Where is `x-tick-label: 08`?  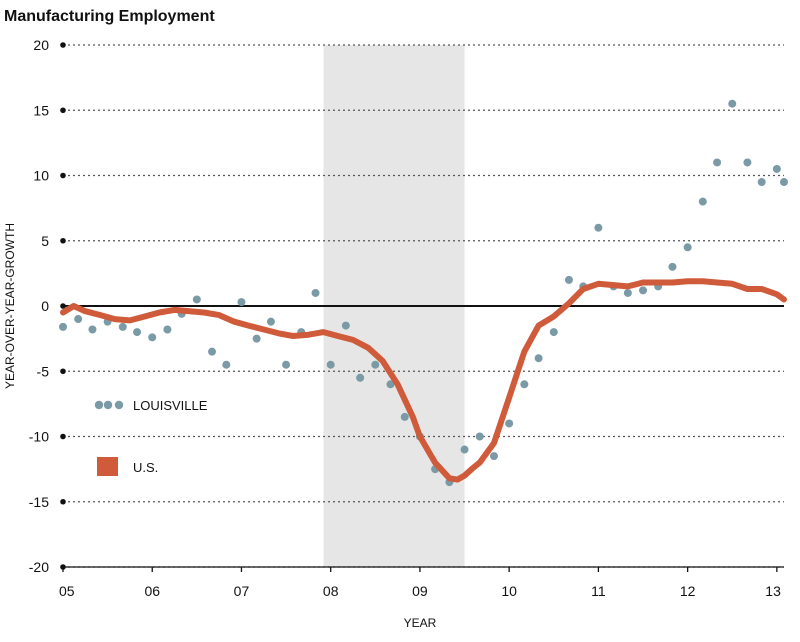
x-tick-label: 08 is located at coordinates (331, 591).